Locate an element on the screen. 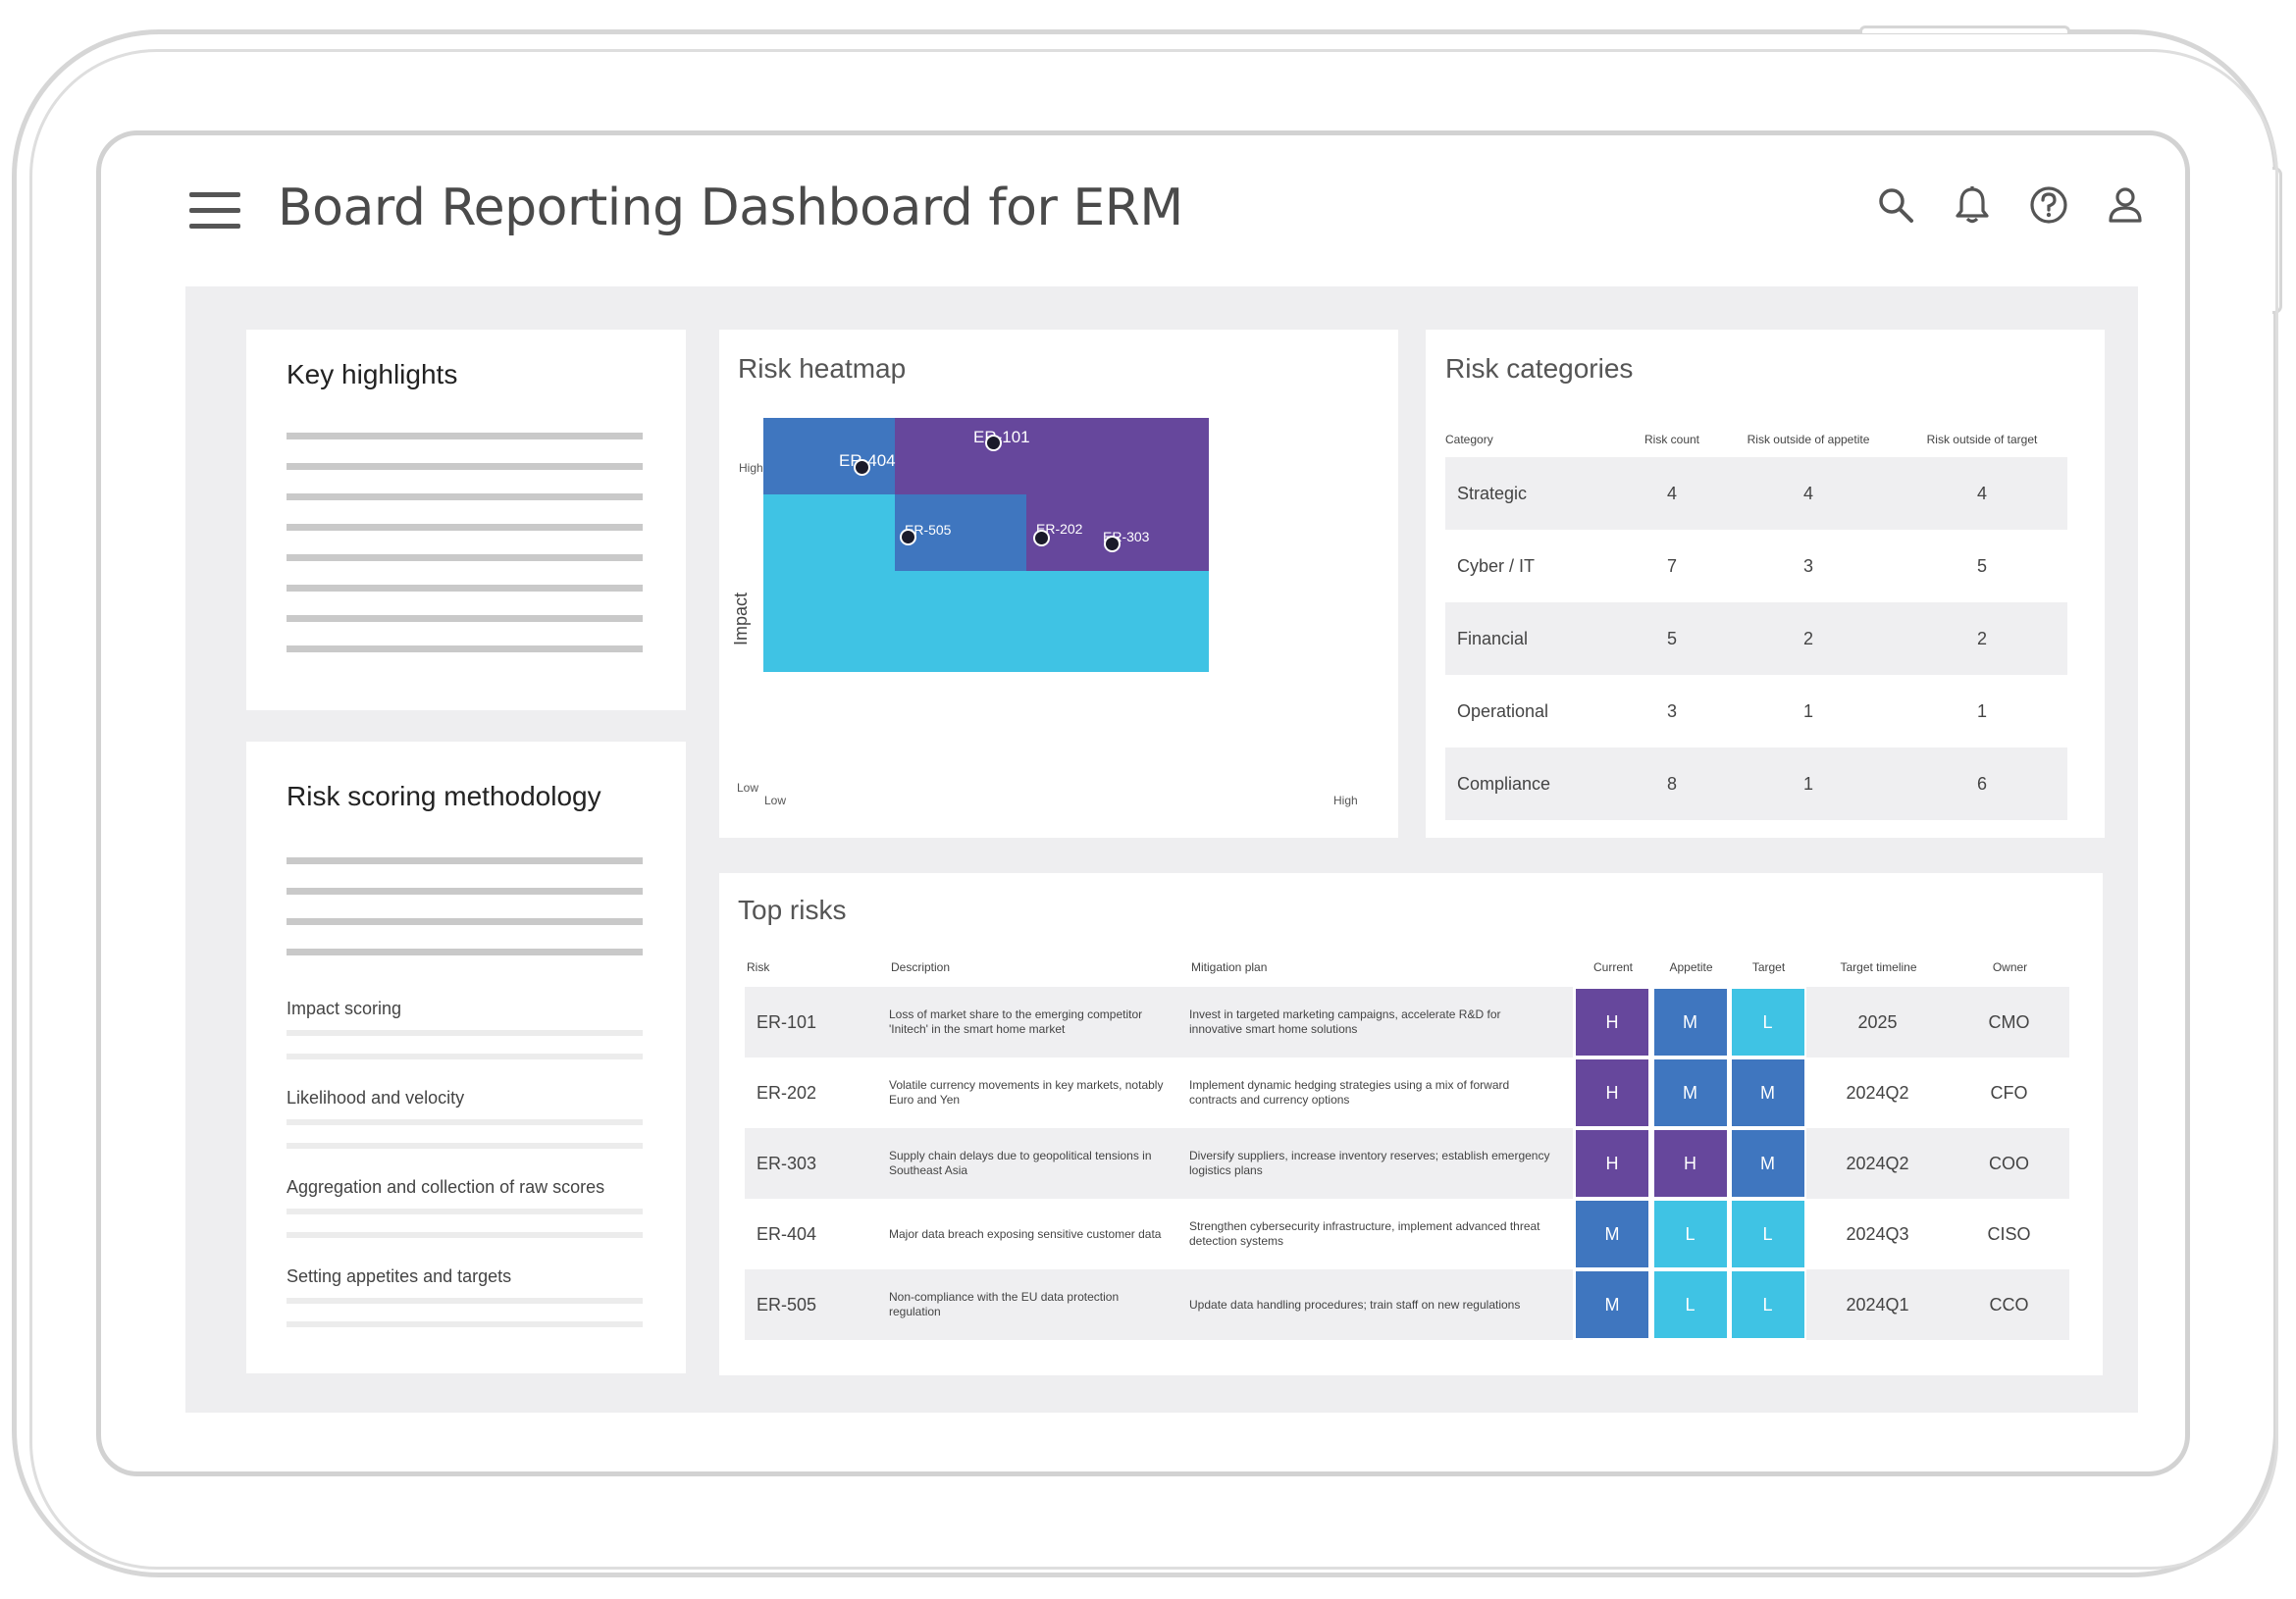 The height and width of the screenshot is (1599, 2296). column-header: Target is located at coordinates (1768, 967).